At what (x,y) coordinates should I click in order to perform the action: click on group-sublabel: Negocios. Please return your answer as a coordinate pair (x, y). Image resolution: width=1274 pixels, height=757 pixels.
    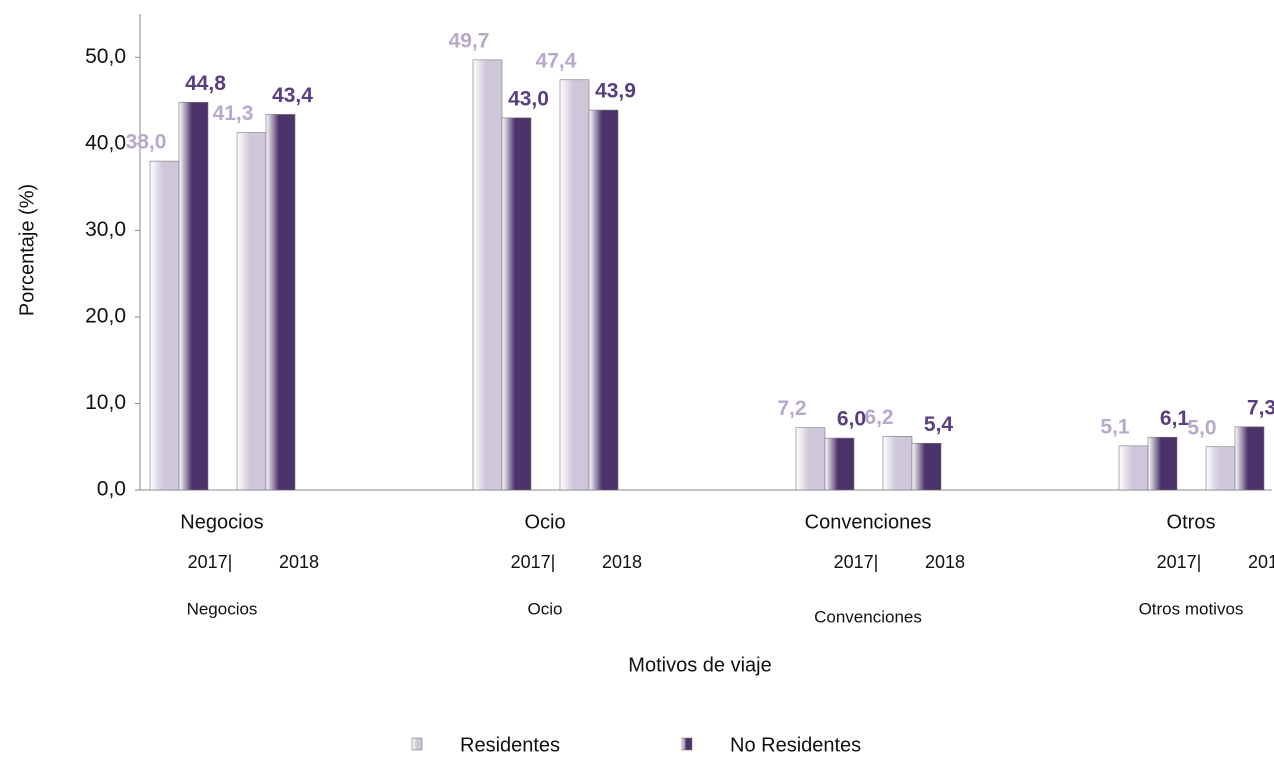
    Looking at the image, I should click on (222, 608).